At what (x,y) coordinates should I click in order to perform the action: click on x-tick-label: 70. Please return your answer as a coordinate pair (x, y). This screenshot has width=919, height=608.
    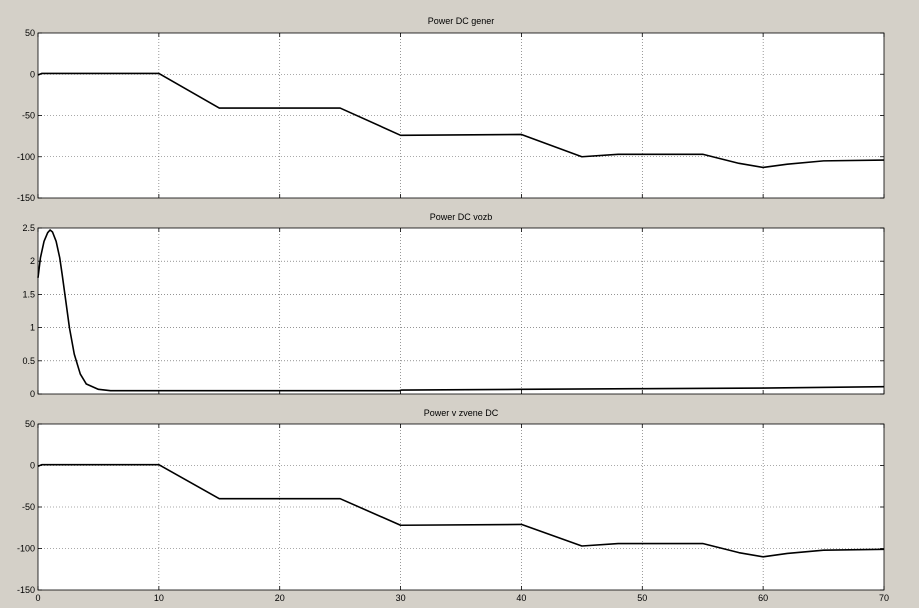
    Looking at the image, I should click on (884, 598).